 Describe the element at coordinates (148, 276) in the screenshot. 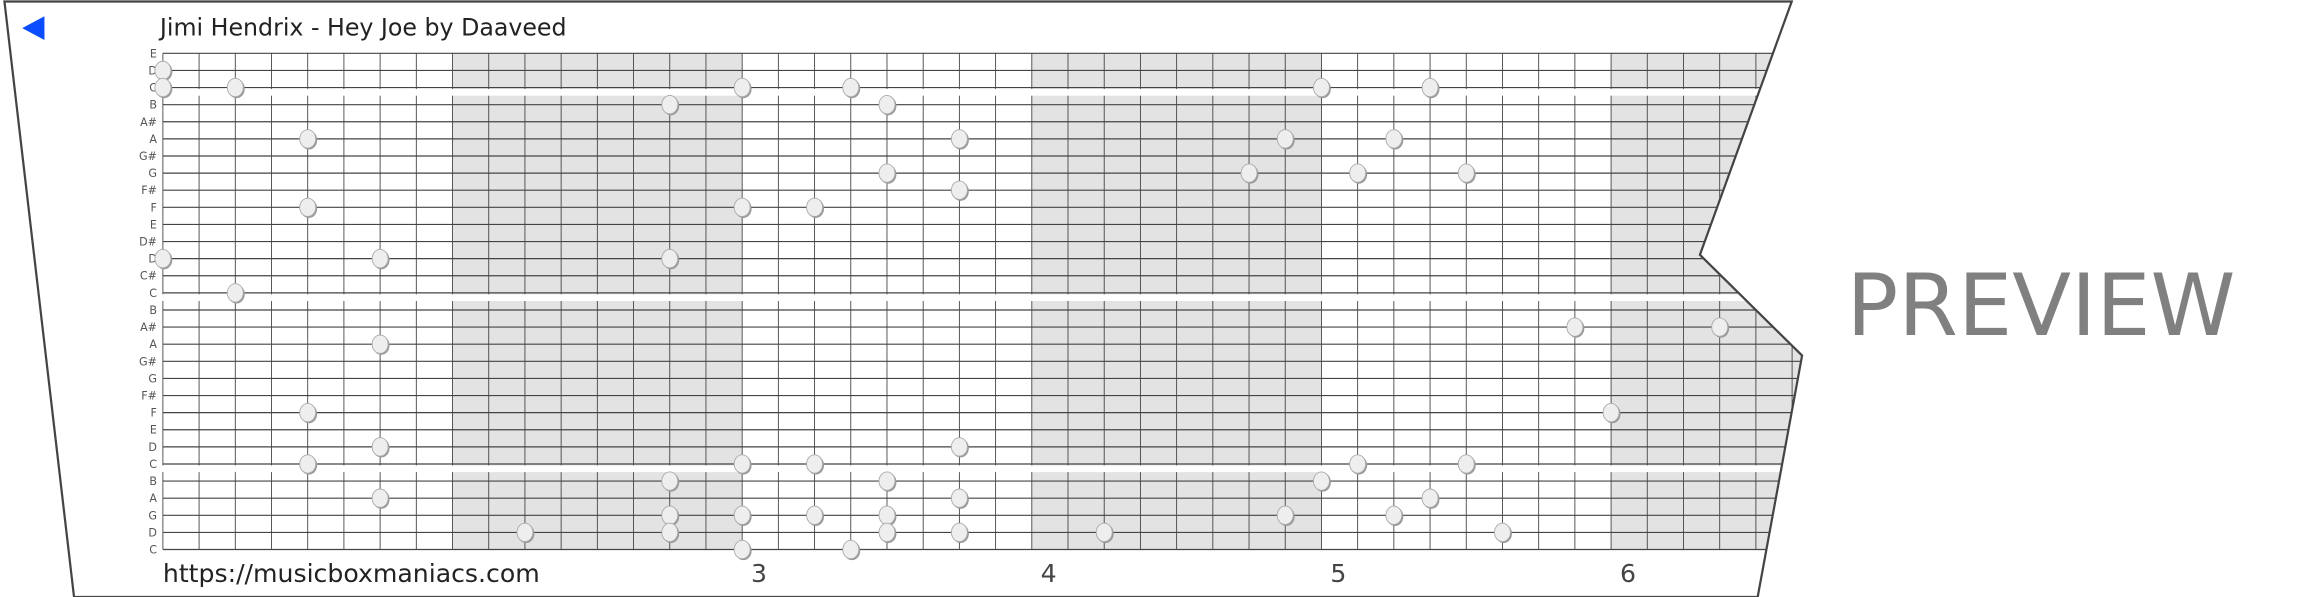

I see `pitch-label: C#` at that location.